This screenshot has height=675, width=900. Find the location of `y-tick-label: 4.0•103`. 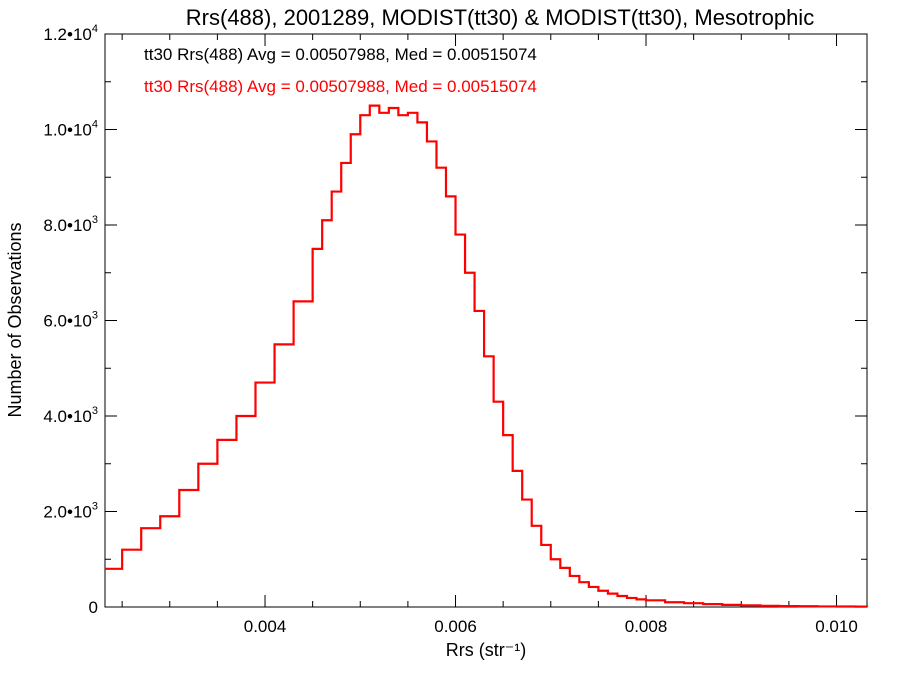

y-tick-label: 4.0•103 is located at coordinates (70, 415).